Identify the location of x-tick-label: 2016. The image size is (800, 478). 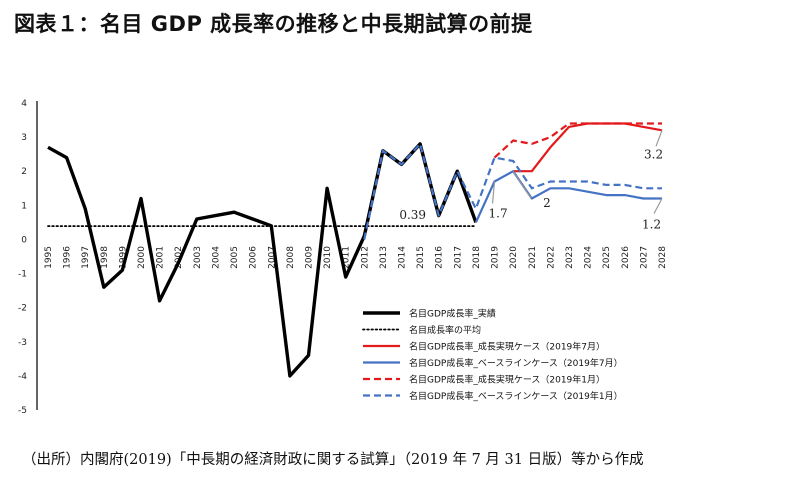
(440, 257).